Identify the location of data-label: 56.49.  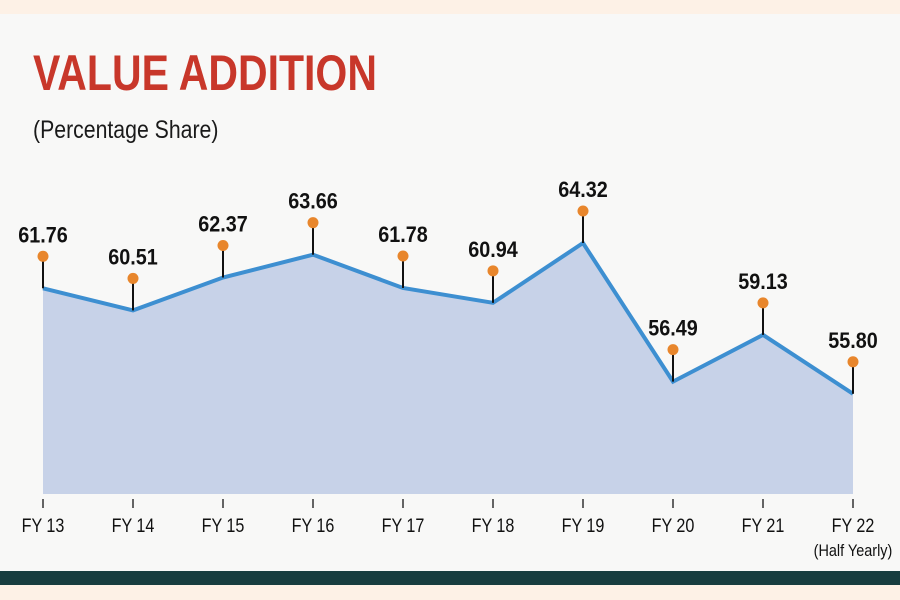
(673, 329).